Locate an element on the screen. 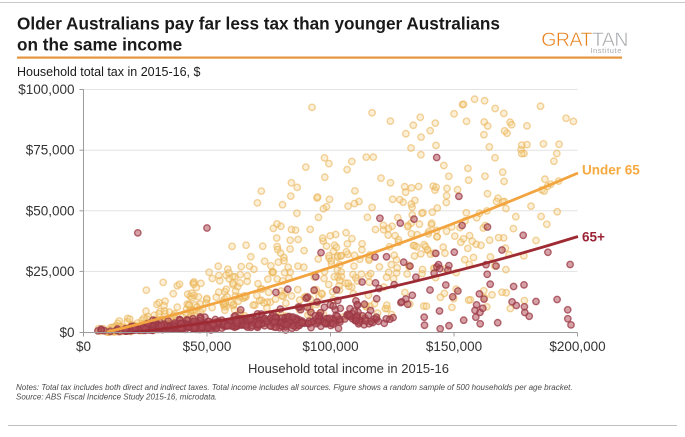  svg-text: 65+ is located at coordinates (593, 237).